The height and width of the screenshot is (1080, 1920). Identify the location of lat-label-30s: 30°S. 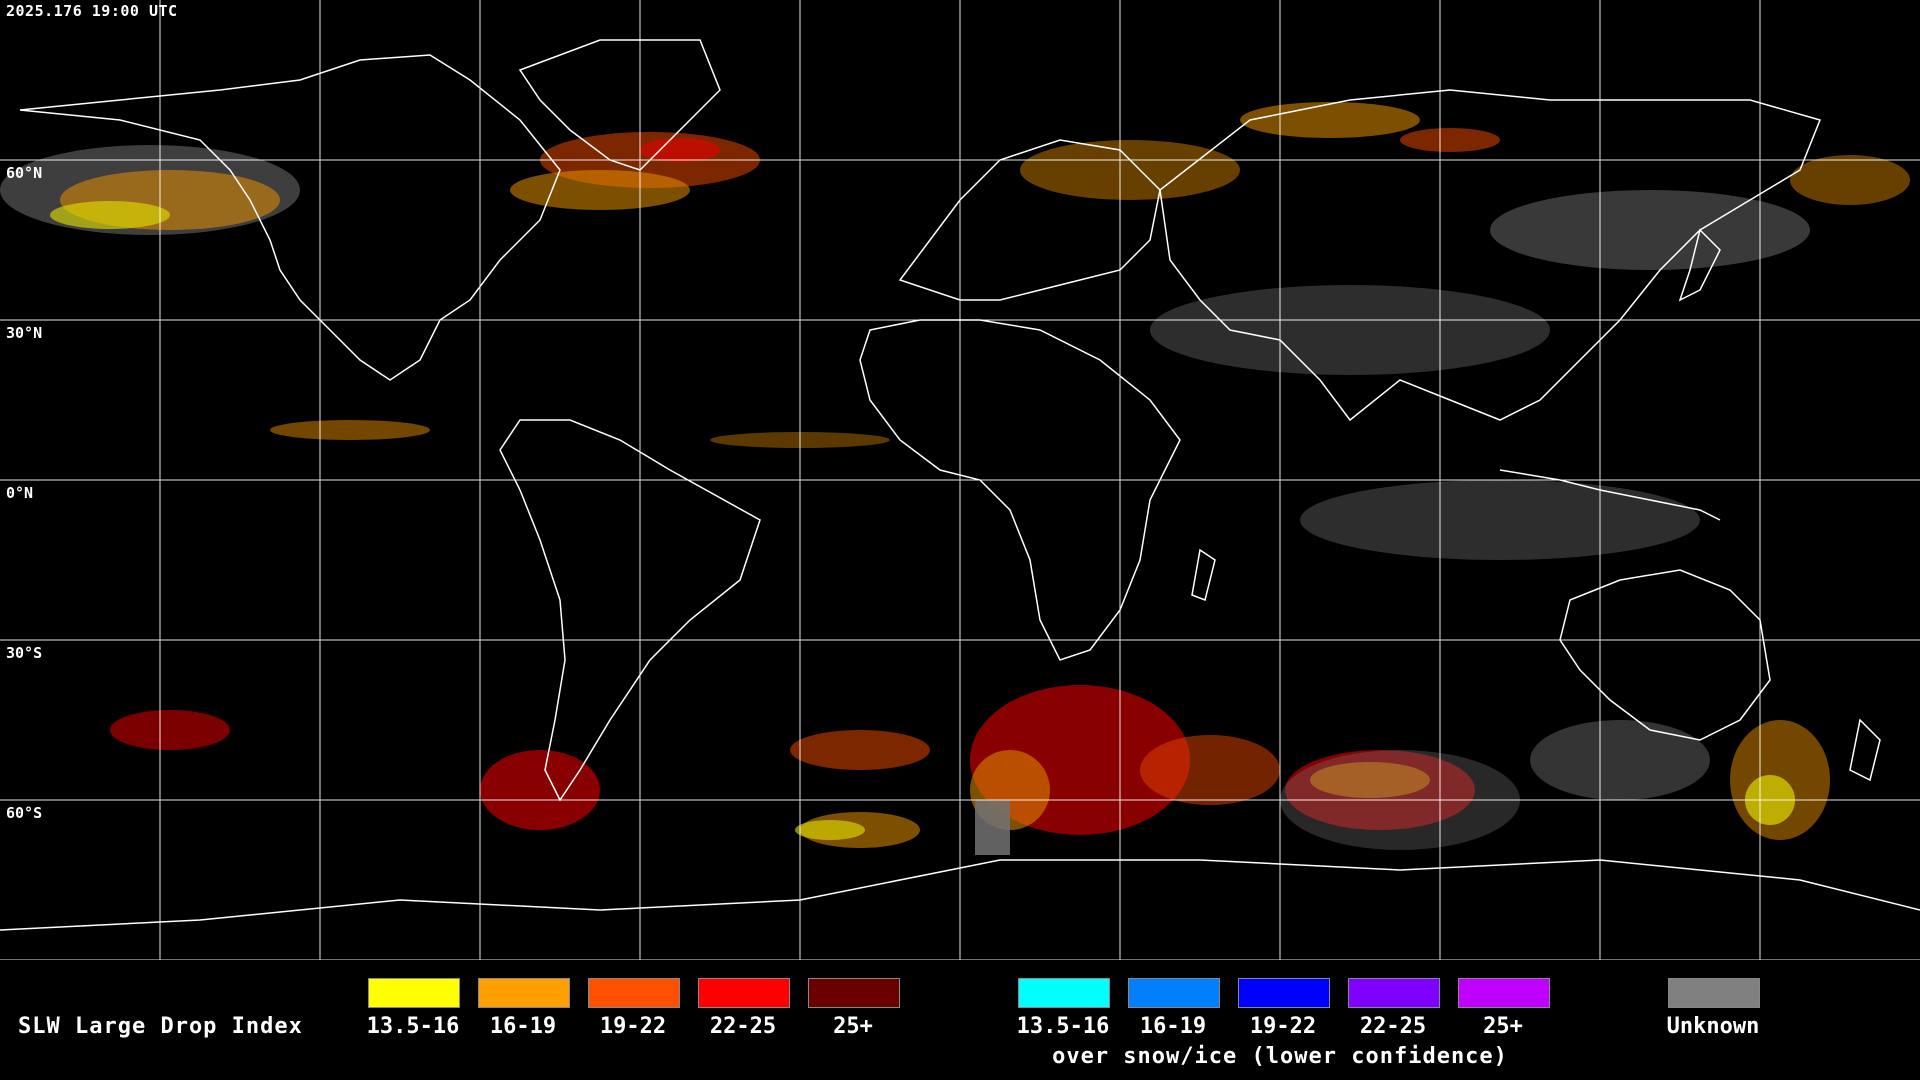
(24, 653).